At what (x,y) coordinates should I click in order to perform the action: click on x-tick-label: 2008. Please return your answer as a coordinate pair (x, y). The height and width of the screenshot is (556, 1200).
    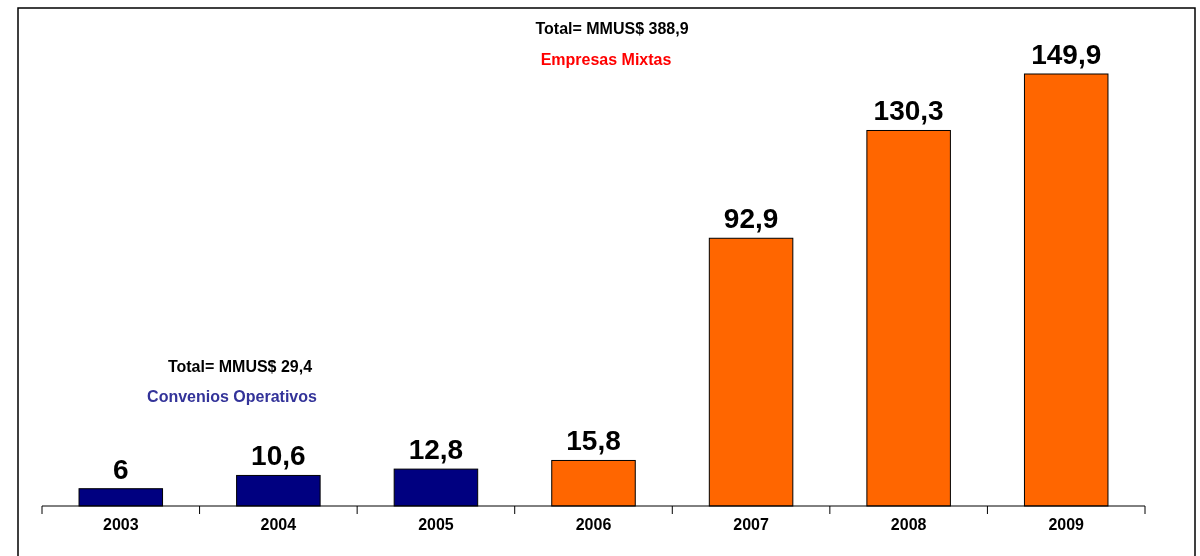
    Looking at the image, I should click on (908, 524).